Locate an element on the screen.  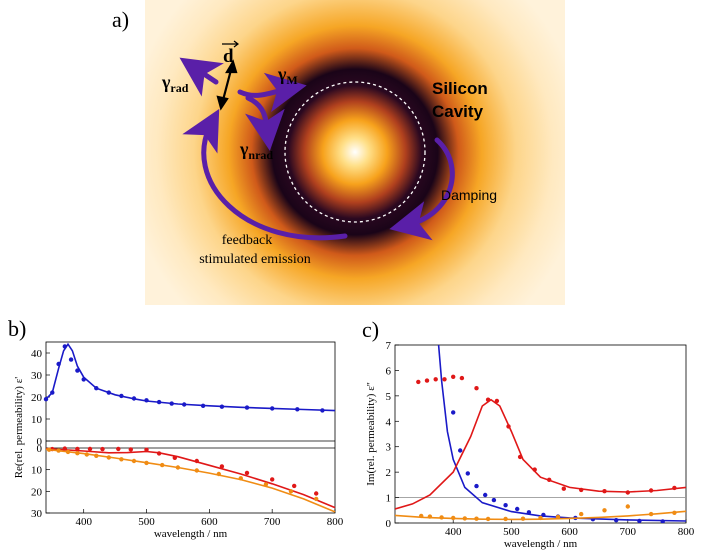
y-tick-label: 2 is located at coordinates (389, 473).